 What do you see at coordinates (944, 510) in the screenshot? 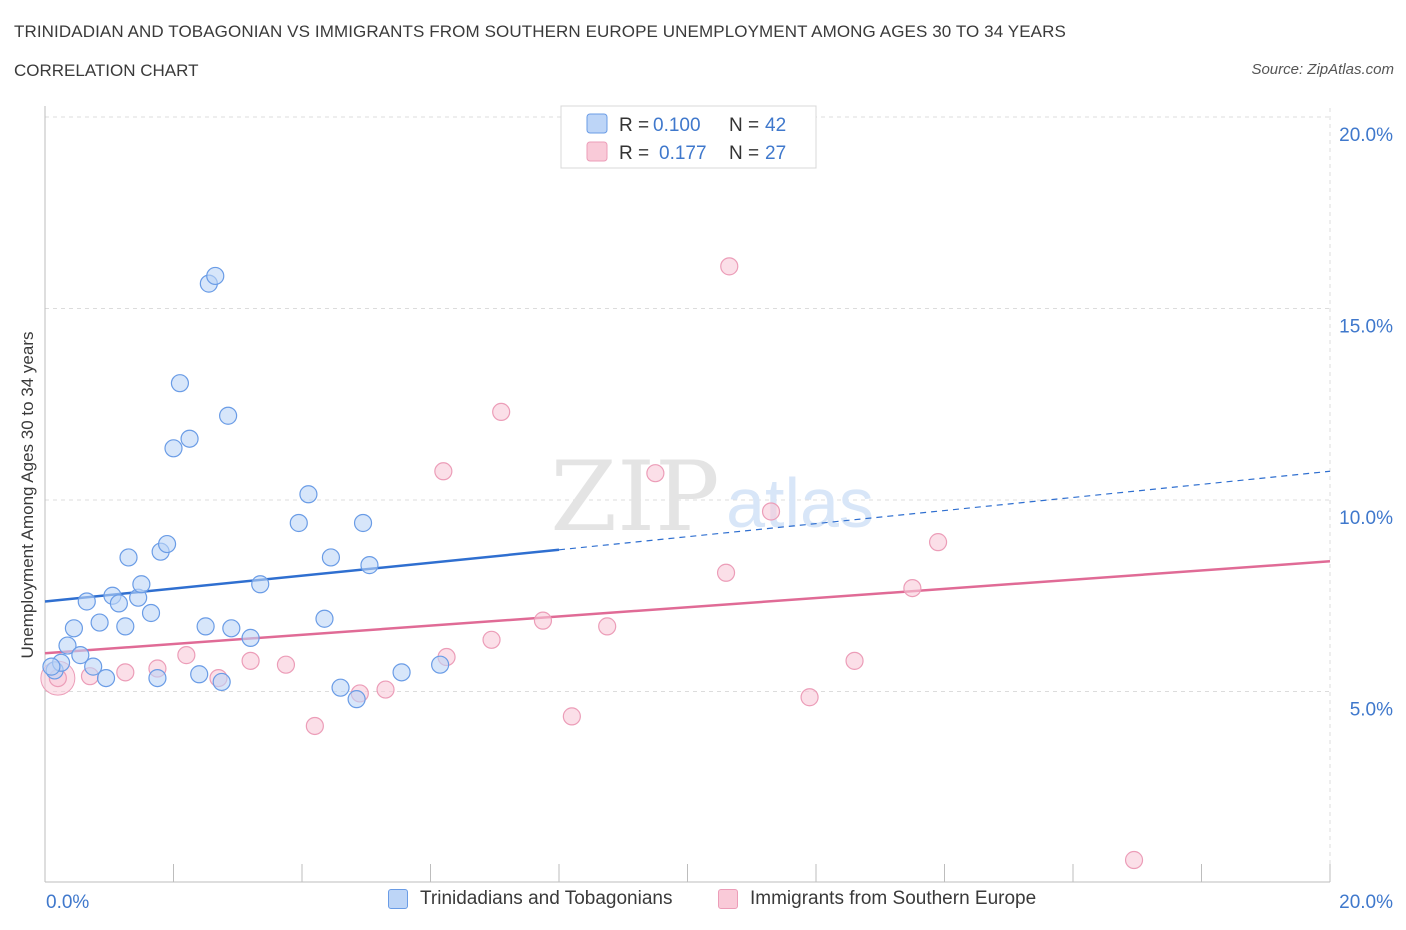
I see `trend-line-trinidadians-extension` at bounding box center [944, 510].